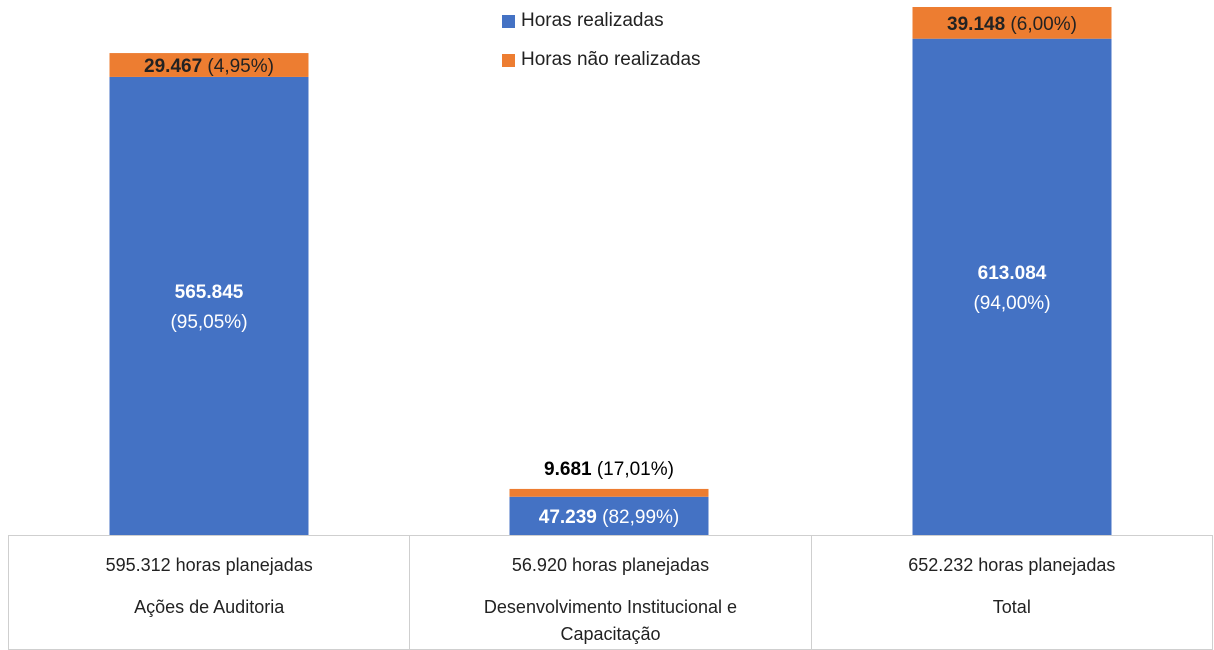  I want to click on data-label-percent-realizadas: (94,00%), so click(1011, 303).